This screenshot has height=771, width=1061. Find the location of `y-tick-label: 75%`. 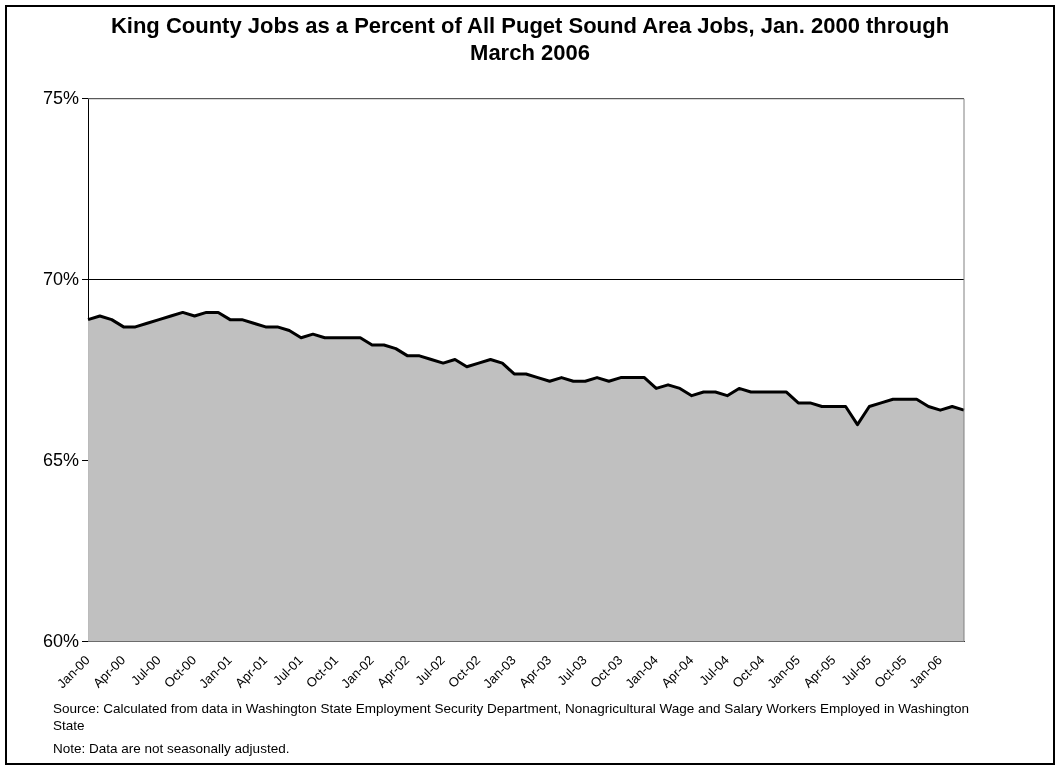

y-tick-label: 75% is located at coordinates (61, 97).